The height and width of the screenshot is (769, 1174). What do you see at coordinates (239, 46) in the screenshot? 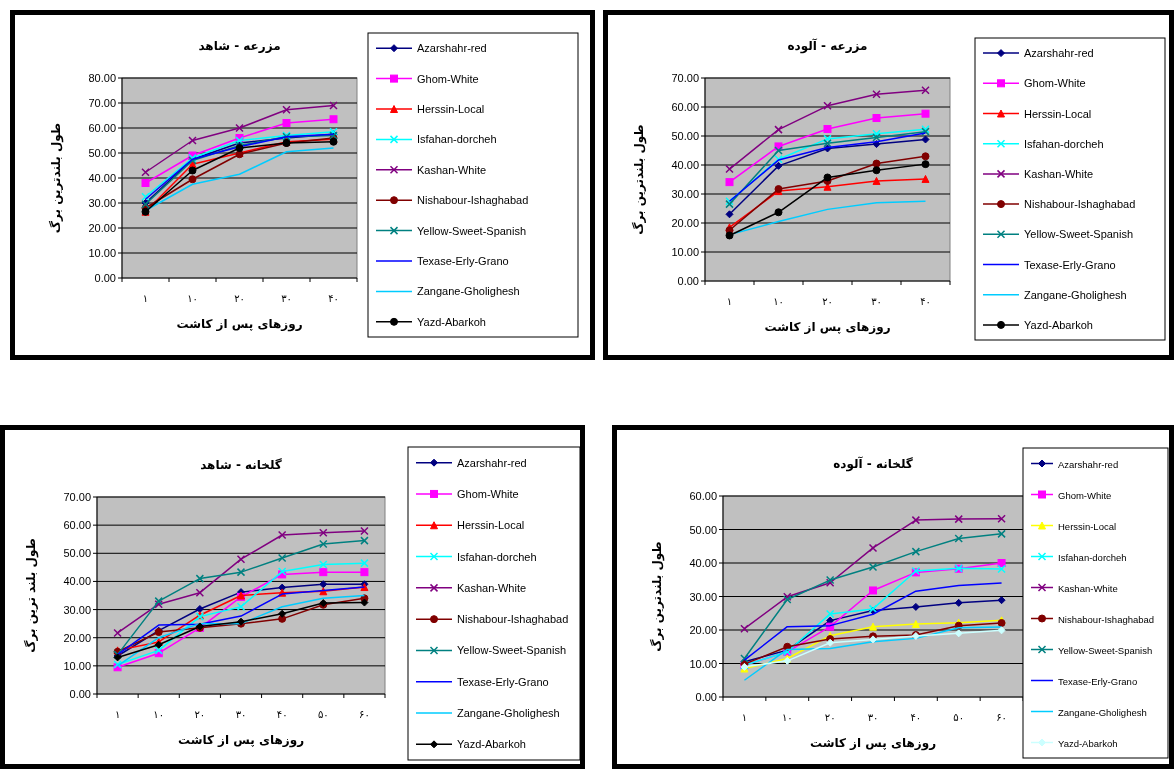
I see `chart-title: مزرعه - شاهد` at bounding box center [239, 46].